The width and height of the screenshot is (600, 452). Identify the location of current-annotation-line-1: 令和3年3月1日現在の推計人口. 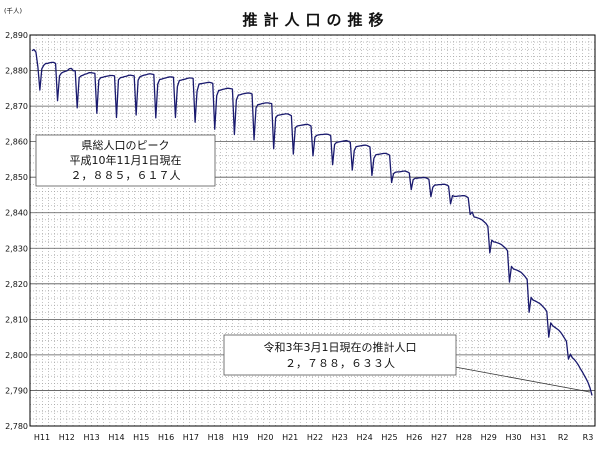
(340, 347).